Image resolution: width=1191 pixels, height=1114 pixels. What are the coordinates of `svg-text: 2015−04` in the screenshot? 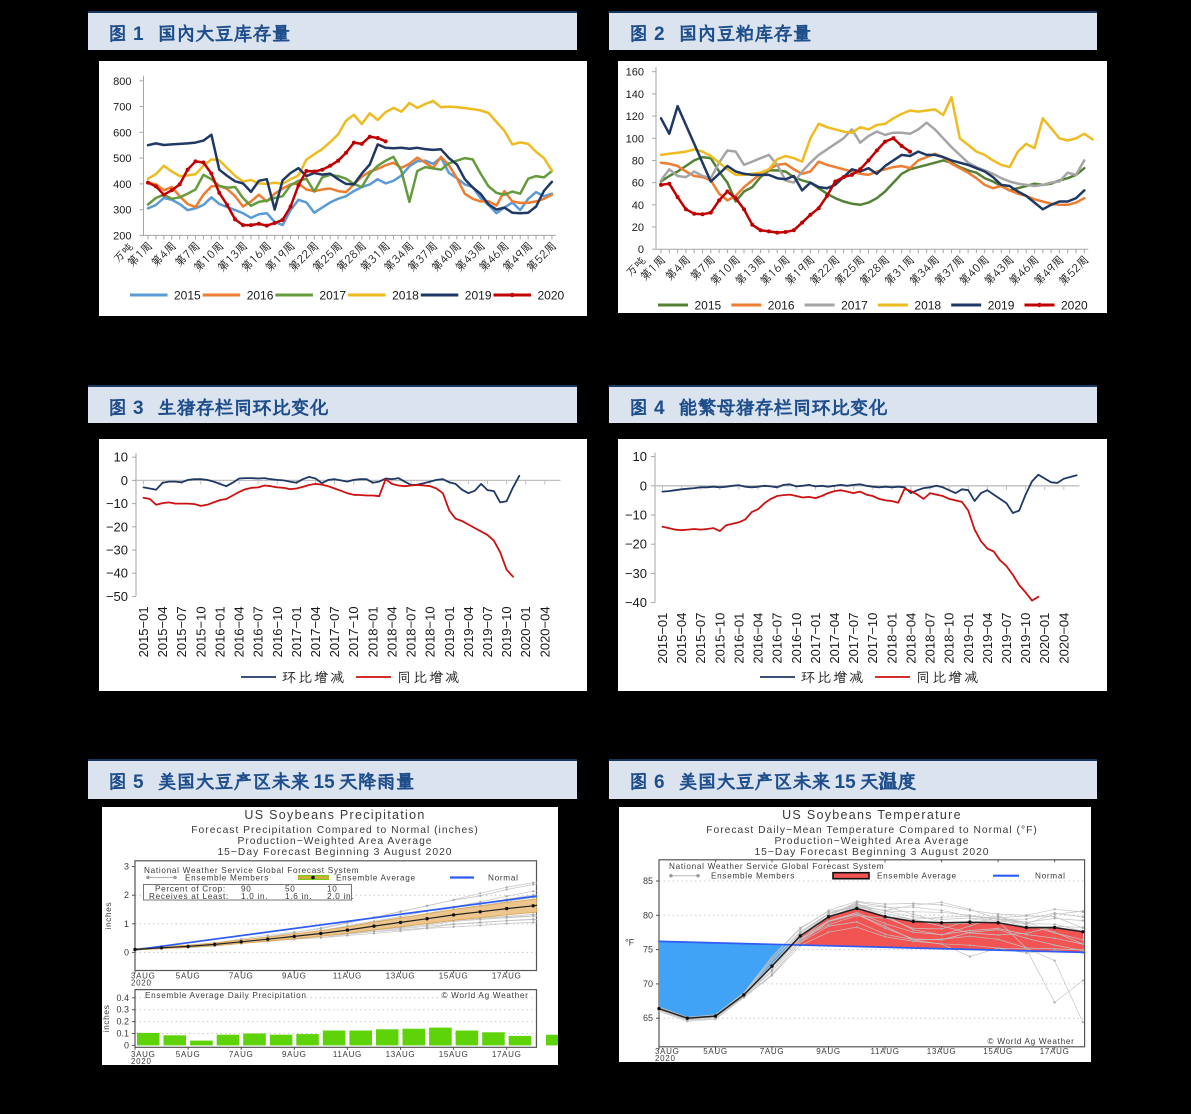 It's located at (162, 631).